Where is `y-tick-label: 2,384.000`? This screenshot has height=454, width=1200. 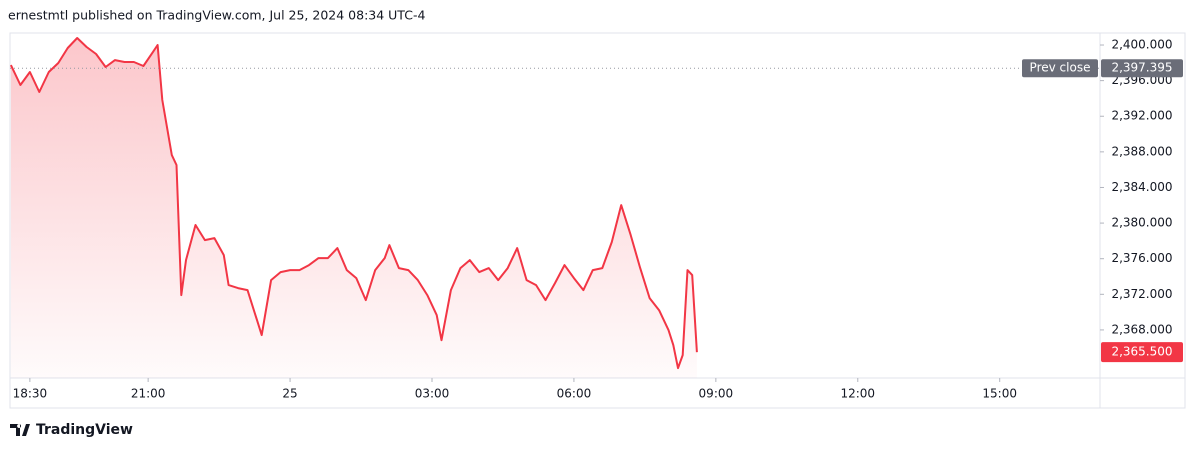 y-tick-label: 2,384.000 is located at coordinates (1141, 187).